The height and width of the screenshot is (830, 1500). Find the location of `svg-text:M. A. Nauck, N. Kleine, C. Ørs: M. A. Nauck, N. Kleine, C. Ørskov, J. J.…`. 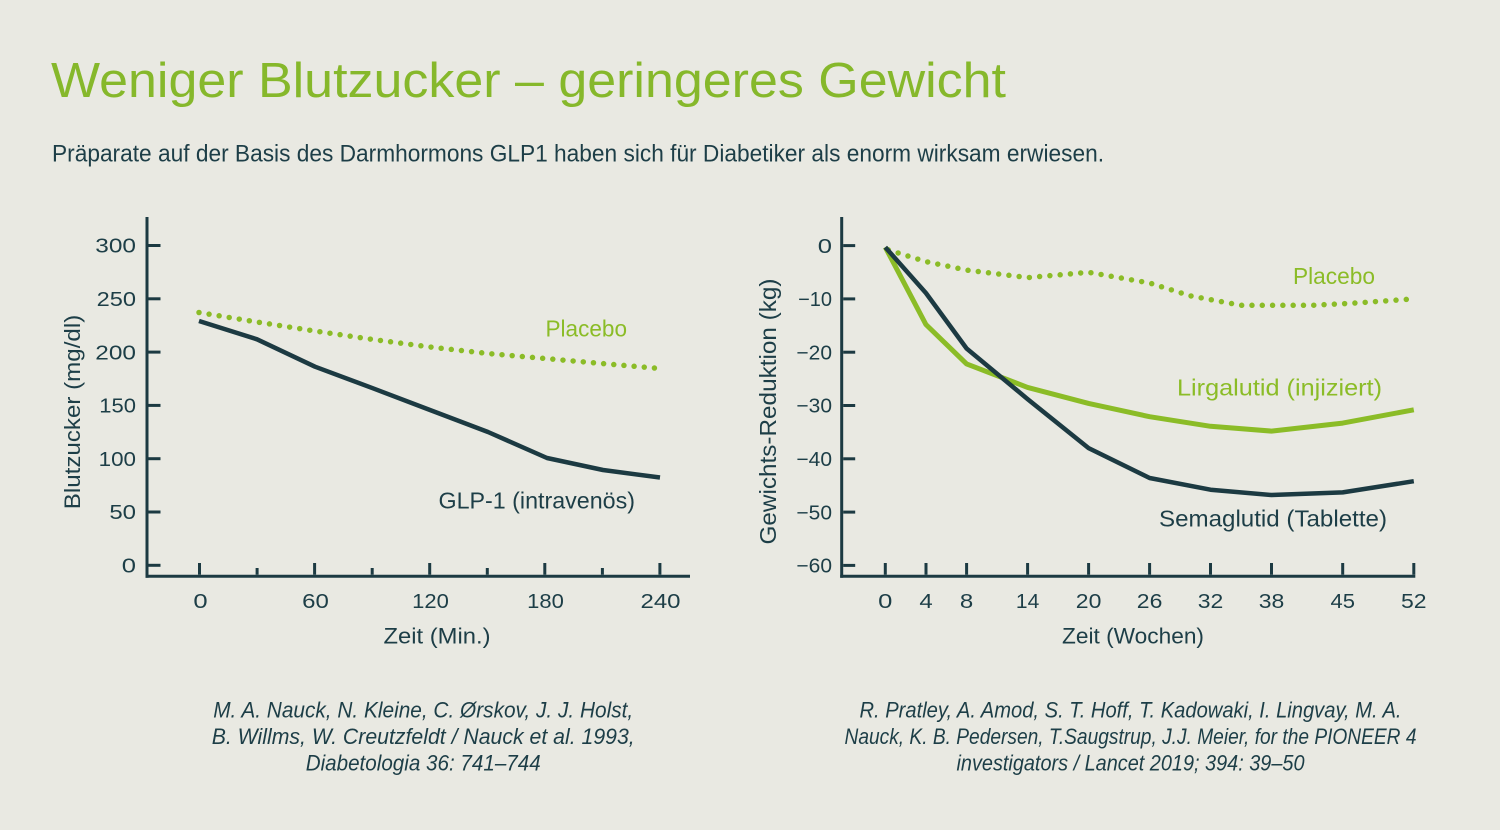

svg-text:M. A. Nauck, N. Kleine, C. Ørs: M. A. Nauck, N. Kleine, C. Ørskov, J. J.… is located at coordinates (423, 709).